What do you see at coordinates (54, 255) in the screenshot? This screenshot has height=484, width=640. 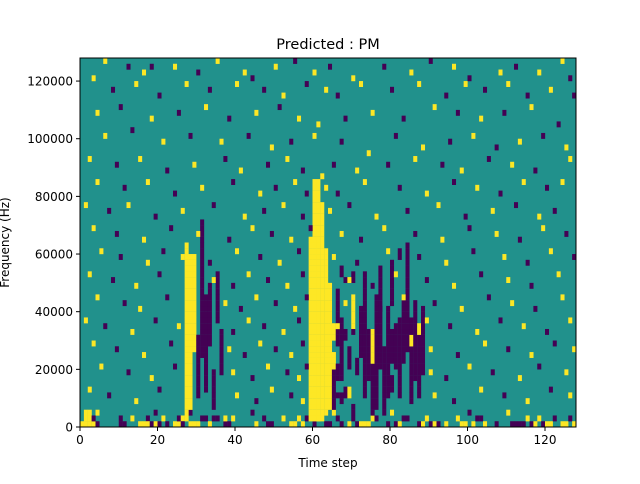 I see `y-tick-label: 60000` at bounding box center [54, 255].